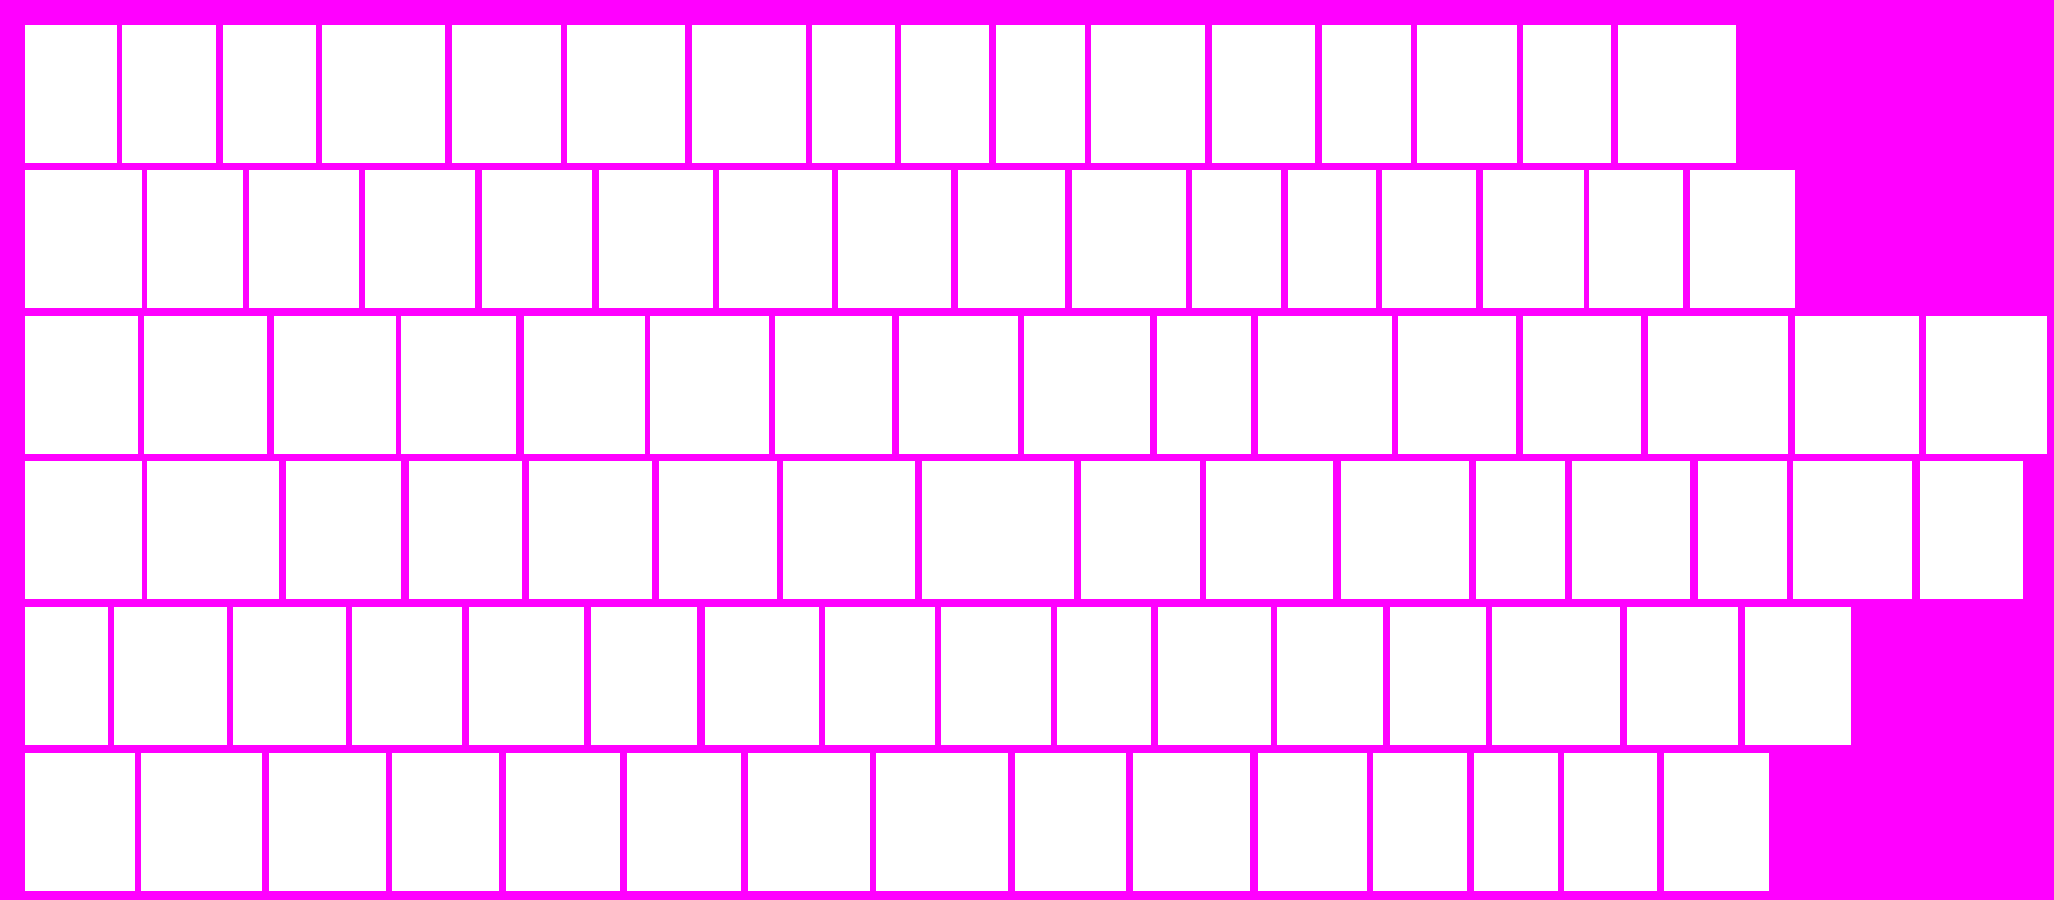  I want to click on tile-r6-c12, so click(1420, 822).